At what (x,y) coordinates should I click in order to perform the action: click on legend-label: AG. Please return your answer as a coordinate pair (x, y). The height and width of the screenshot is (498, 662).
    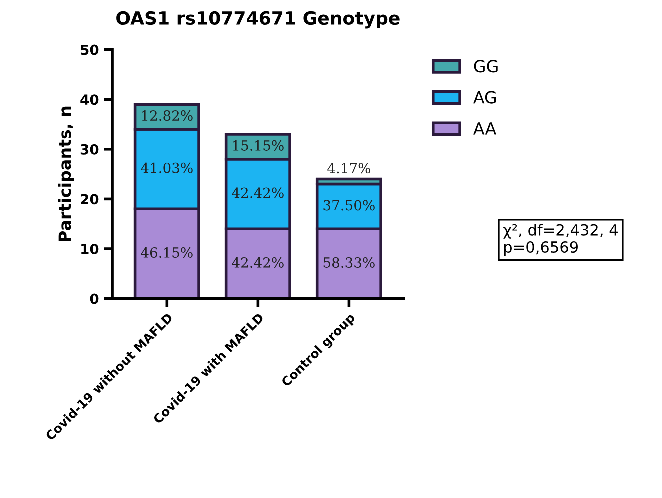
    Looking at the image, I should click on (485, 97).